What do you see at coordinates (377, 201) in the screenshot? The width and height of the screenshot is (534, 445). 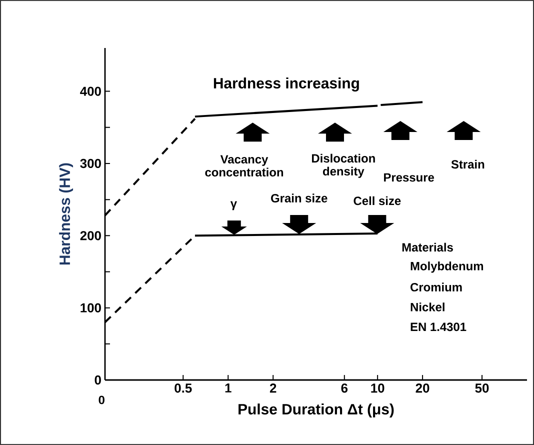 I see `annotation: Cell size` at bounding box center [377, 201].